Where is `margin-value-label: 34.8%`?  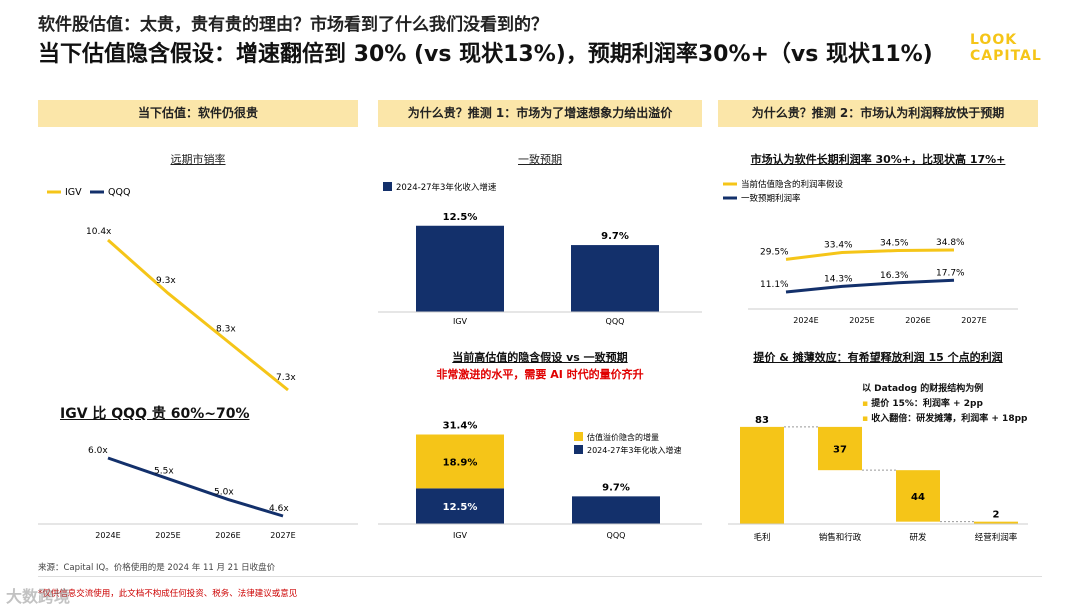 margin-value-label: 34.8% is located at coordinates (950, 243).